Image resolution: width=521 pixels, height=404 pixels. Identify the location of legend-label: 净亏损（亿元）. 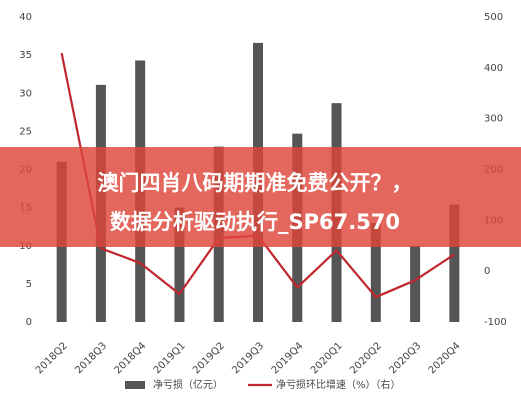
(188, 384).